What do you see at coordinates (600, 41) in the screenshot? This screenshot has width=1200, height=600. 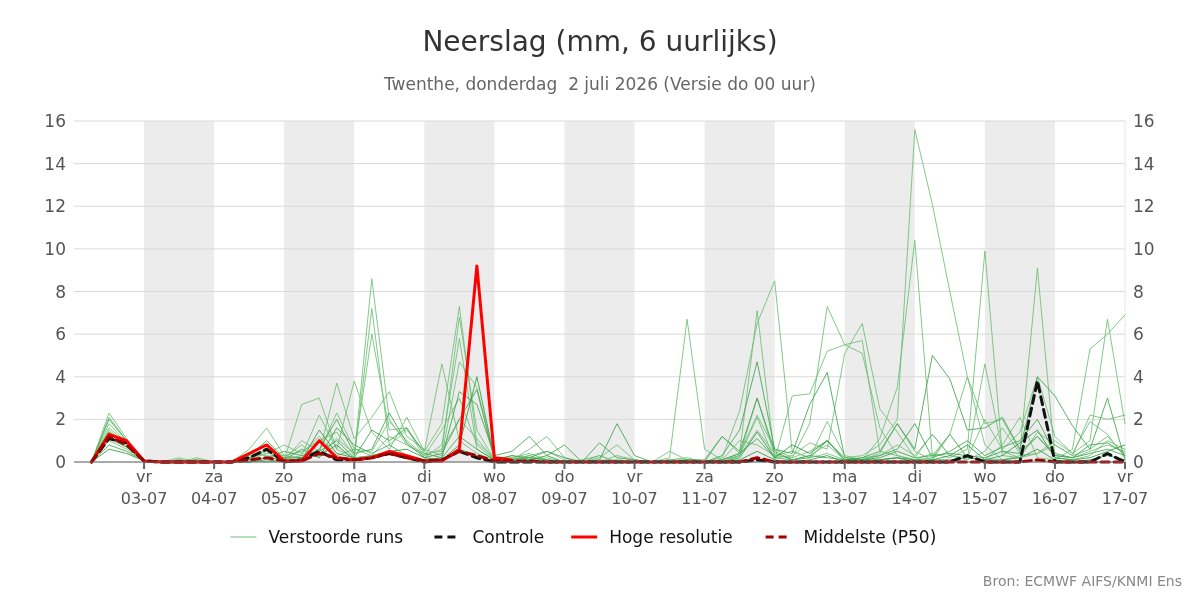 I see `chart-title: Neerslag (mm, 6 uurlijks)` at bounding box center [600, 41].